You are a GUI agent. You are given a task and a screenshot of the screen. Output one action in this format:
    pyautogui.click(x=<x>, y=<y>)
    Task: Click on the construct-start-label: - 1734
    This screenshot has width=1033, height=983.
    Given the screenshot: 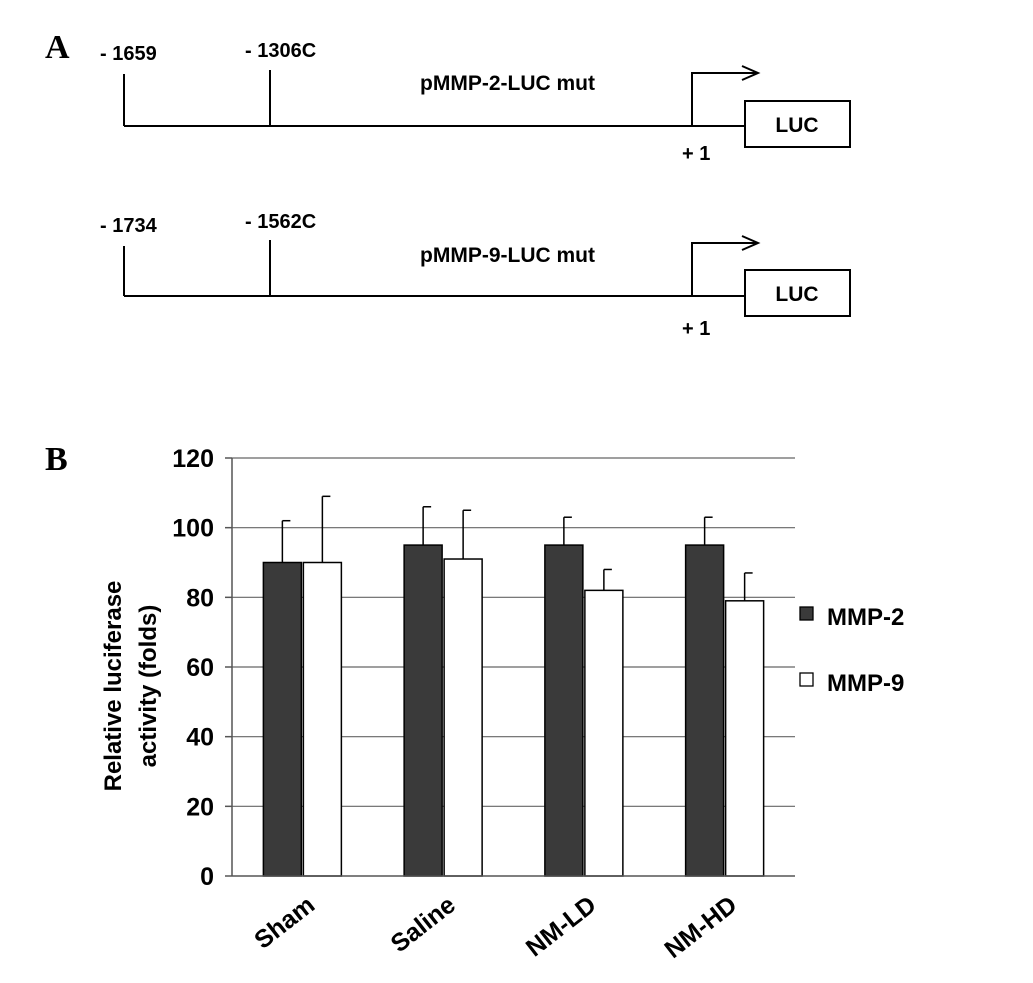 What is the action you would take?
    pyautogui.click(x=129, y=226)
    